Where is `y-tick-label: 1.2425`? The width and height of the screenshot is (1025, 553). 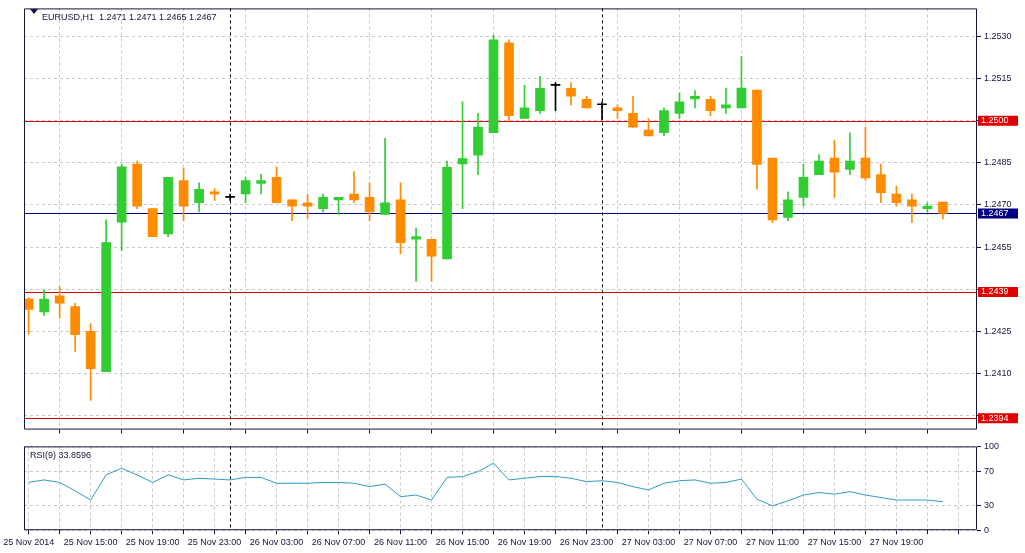 y-tick-label: 1.2425 is located at coordinates (998, 330).